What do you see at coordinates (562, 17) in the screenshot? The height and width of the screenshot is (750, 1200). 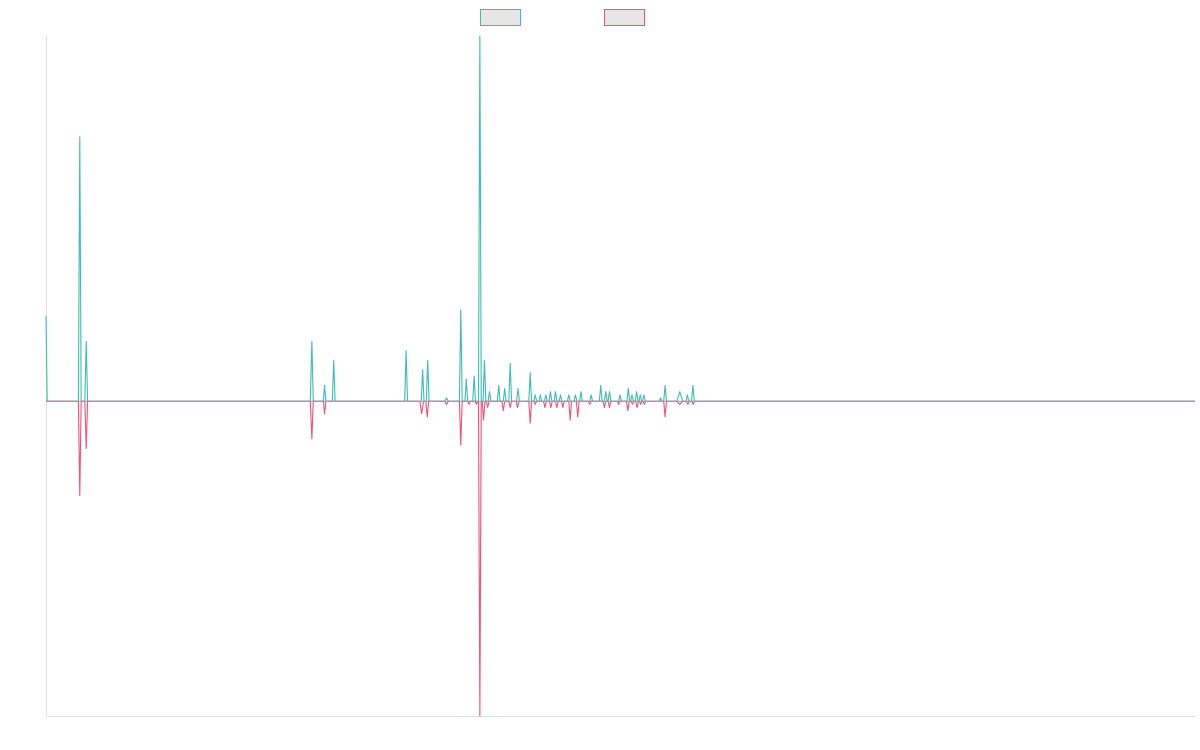 I see `legend` at bounding box center [562, 17].